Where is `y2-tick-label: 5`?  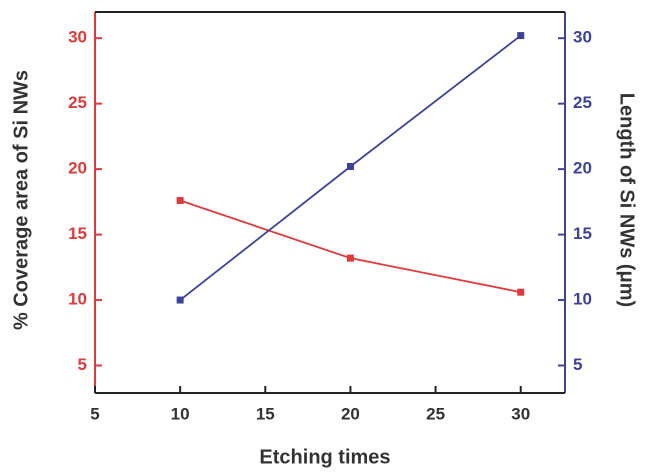 y2-tick-label: 5 is located at coordinates (577, 364).